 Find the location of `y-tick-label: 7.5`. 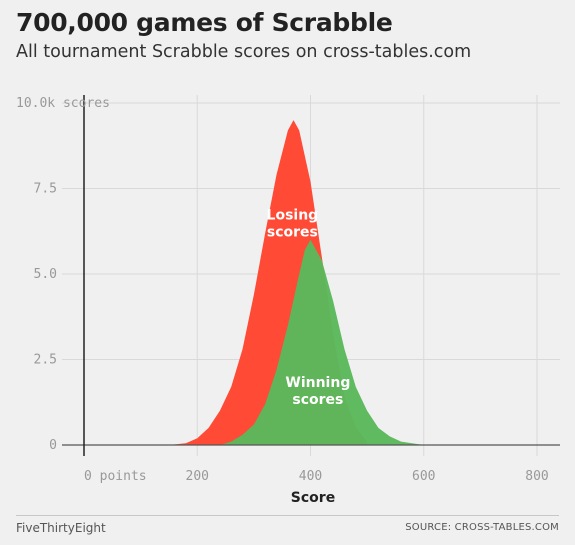

y-tick-label: 7.5 is located at coordinates (45, 189).